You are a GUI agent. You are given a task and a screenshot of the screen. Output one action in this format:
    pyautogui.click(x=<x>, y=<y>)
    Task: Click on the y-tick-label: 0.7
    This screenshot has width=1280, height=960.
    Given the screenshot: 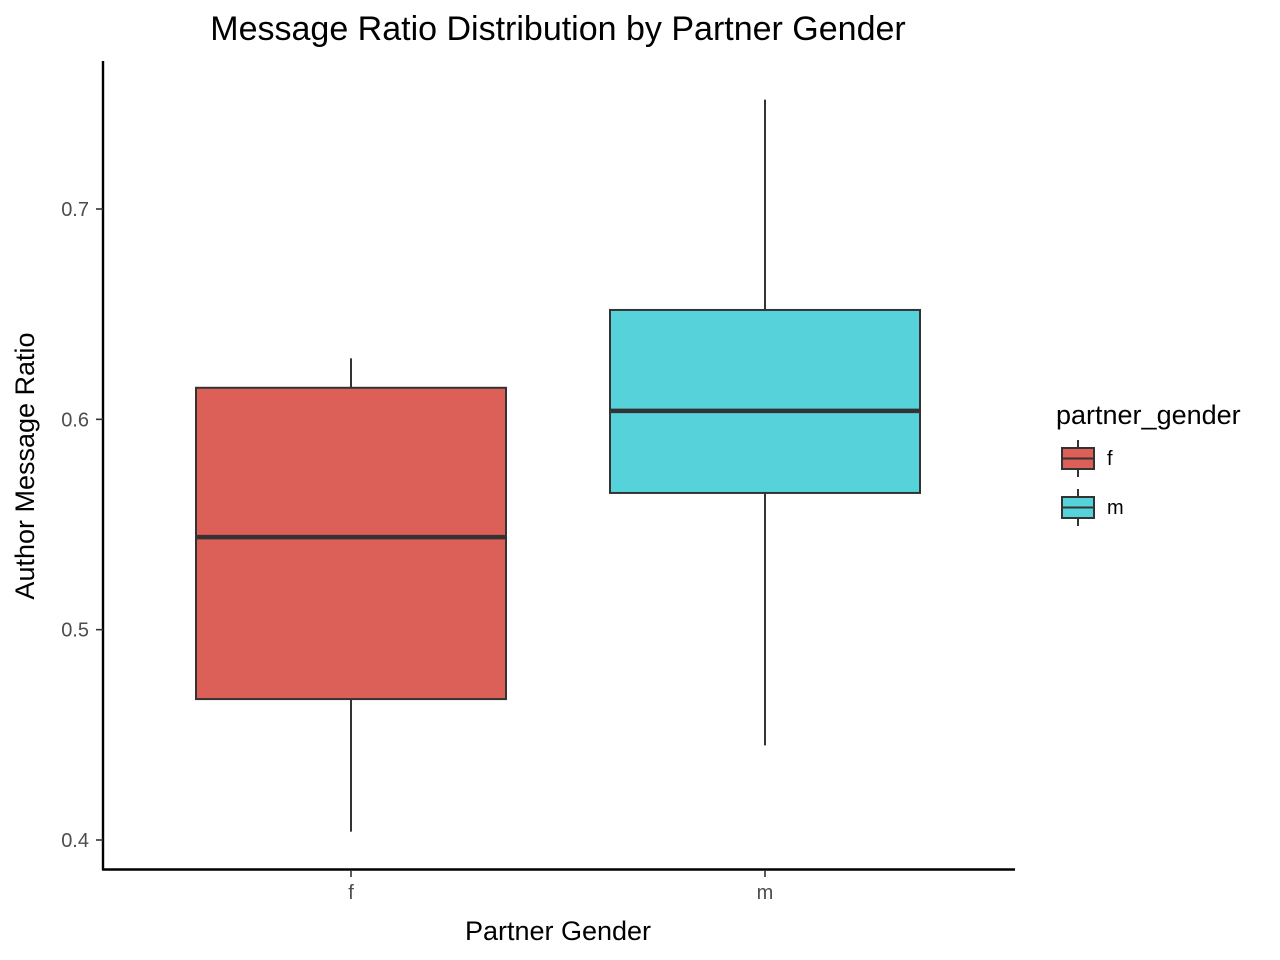 What is the action you would take?
    pyautogui.click(x=75, y=210)
    